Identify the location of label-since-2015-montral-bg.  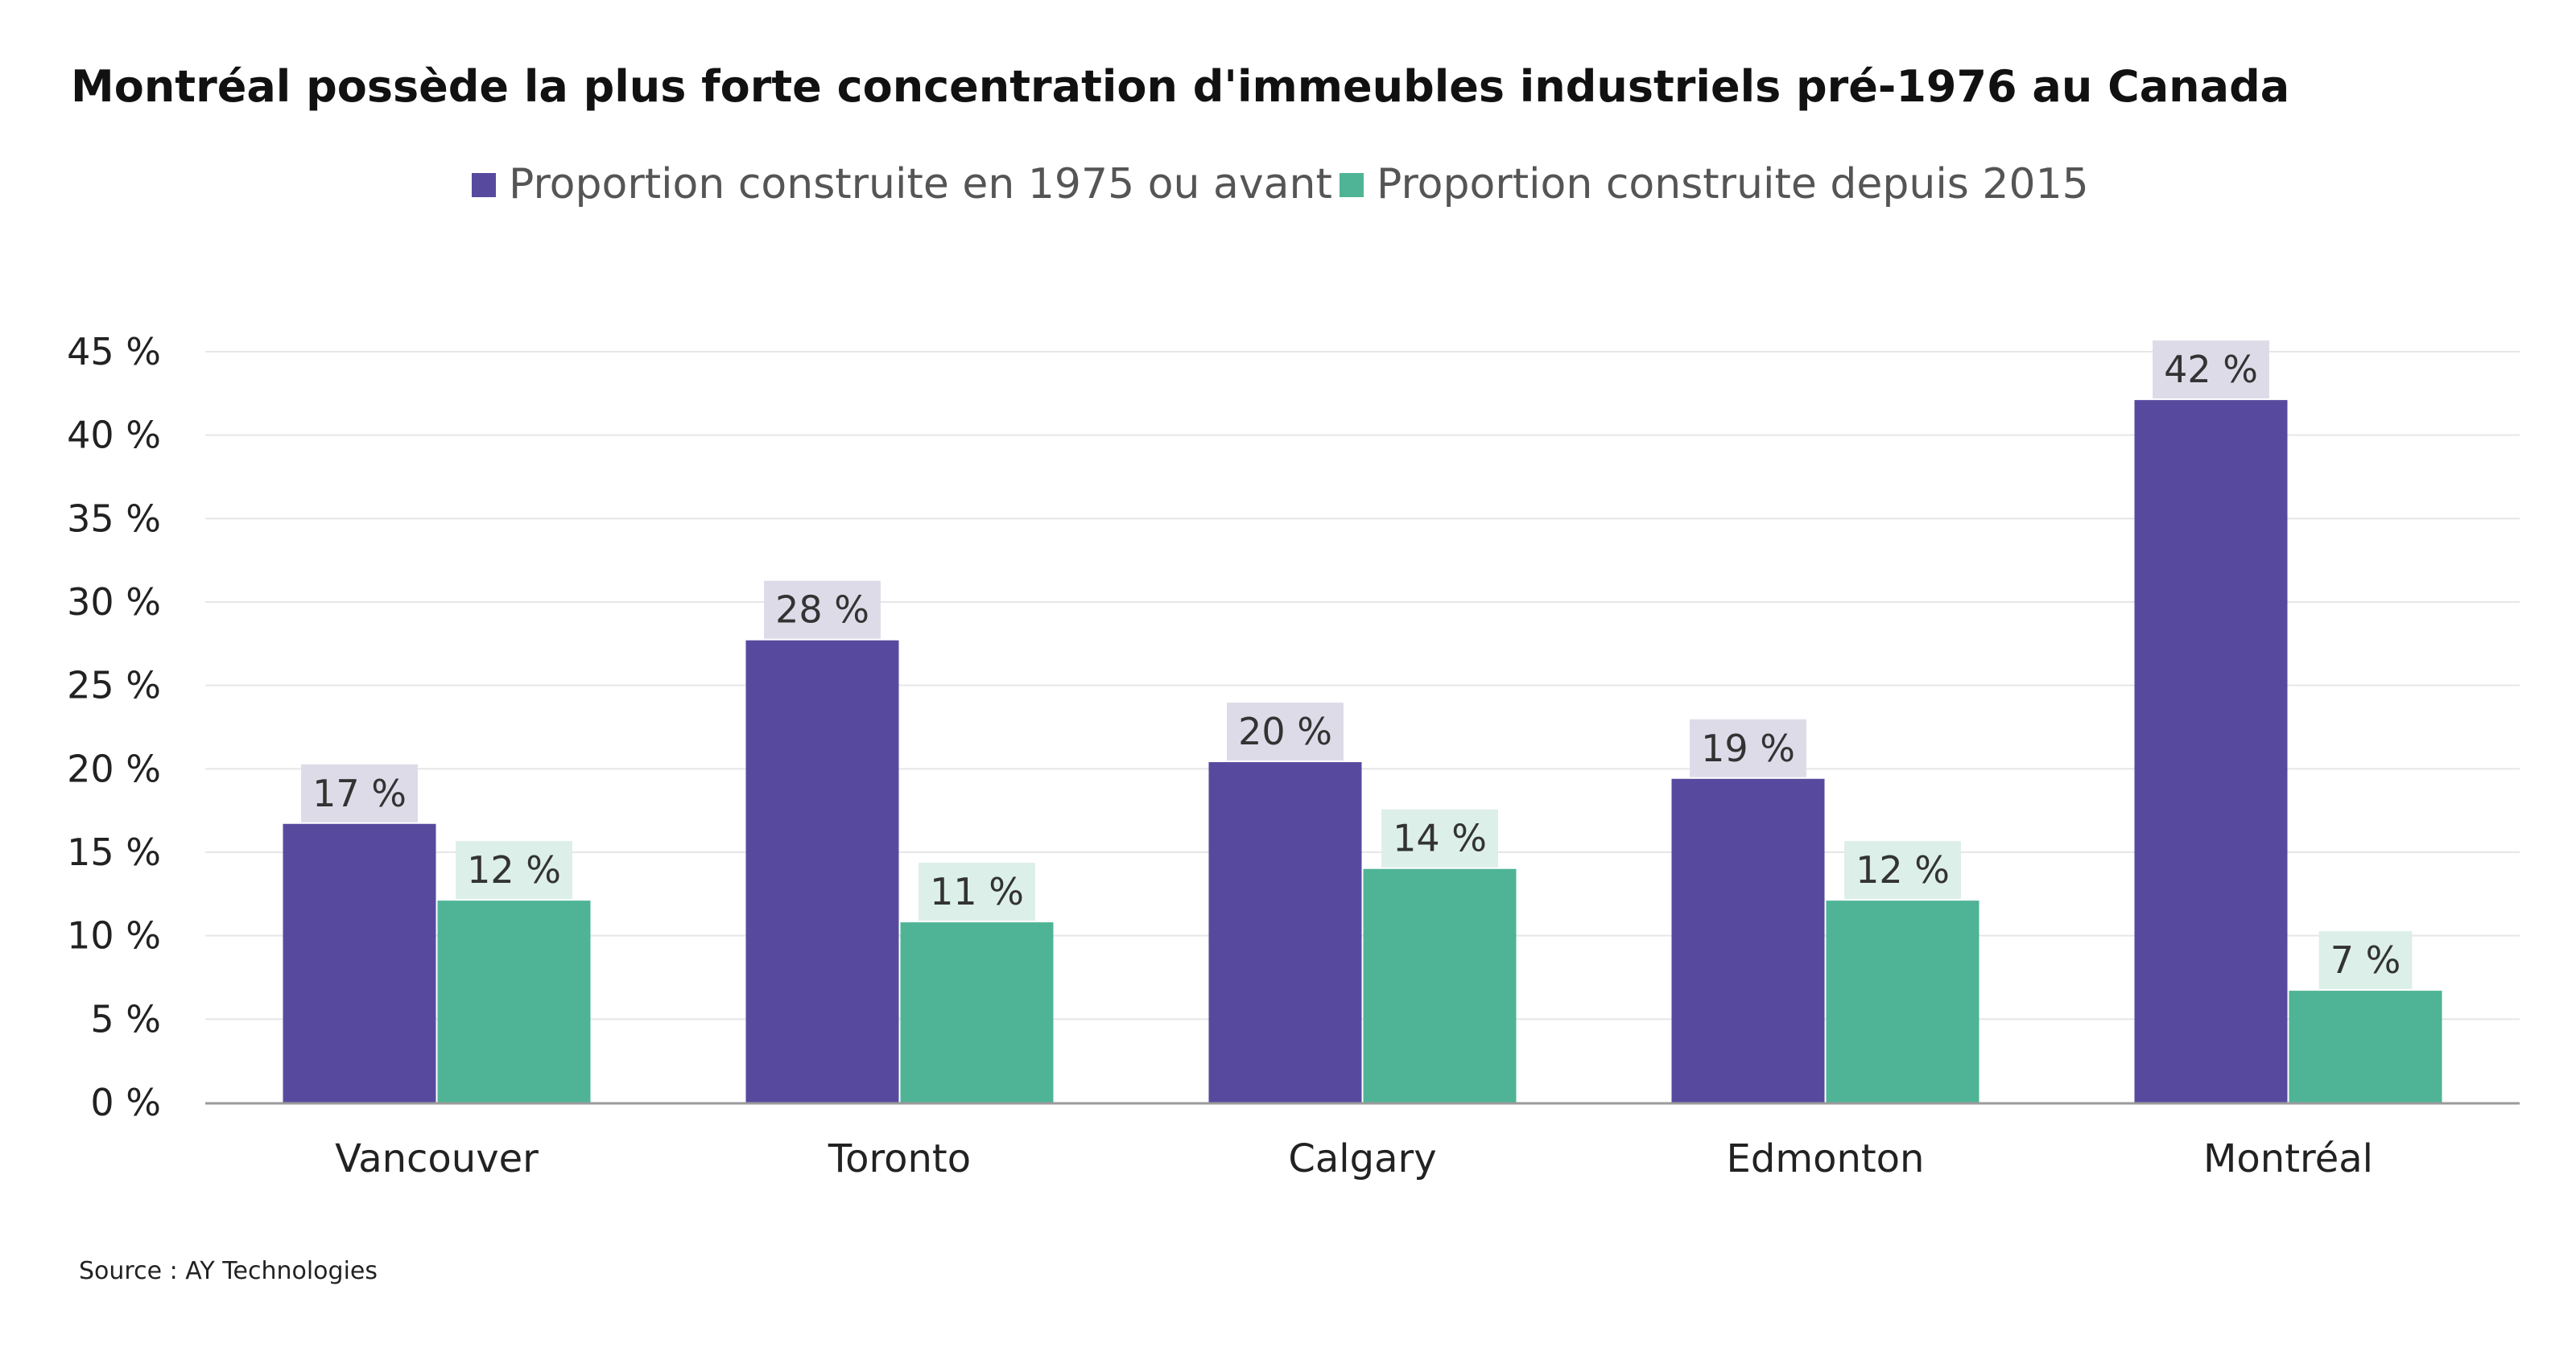
(2365, 960).